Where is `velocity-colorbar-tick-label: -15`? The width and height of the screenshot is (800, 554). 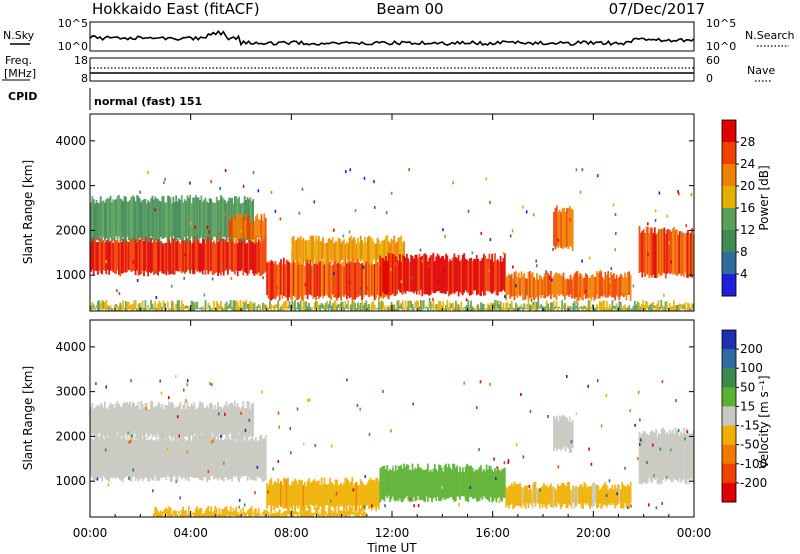
velocity-colorbar-tick-label: -15 is located at coordinates (750, 426).